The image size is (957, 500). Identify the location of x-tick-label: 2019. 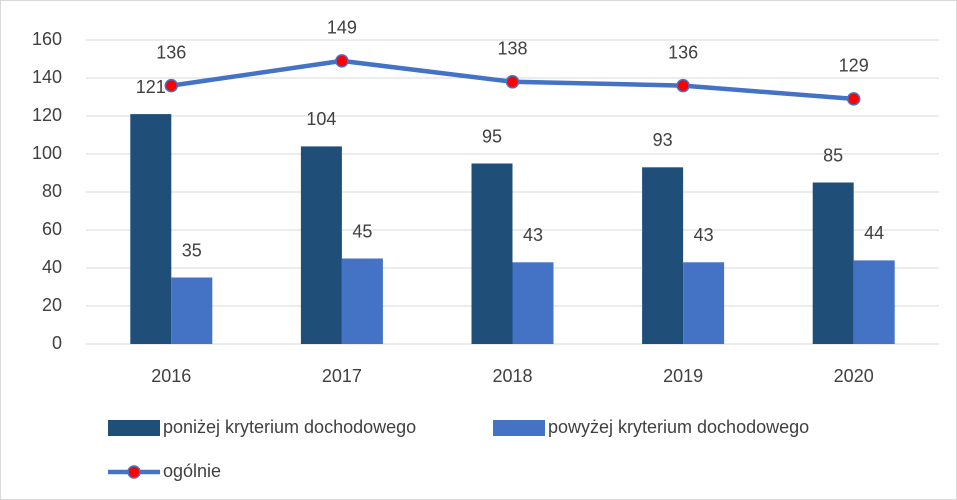
(683, 376).